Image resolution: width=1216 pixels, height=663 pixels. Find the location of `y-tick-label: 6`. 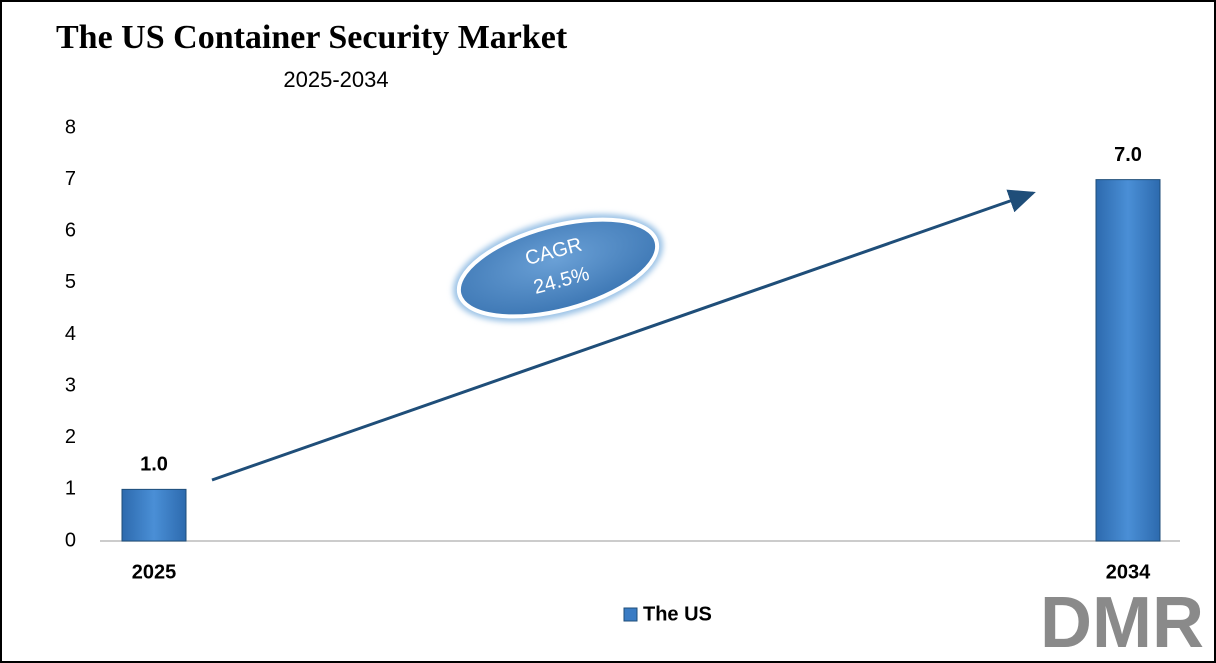

y-tick-label: 6 is located at coordinates (70, 231).